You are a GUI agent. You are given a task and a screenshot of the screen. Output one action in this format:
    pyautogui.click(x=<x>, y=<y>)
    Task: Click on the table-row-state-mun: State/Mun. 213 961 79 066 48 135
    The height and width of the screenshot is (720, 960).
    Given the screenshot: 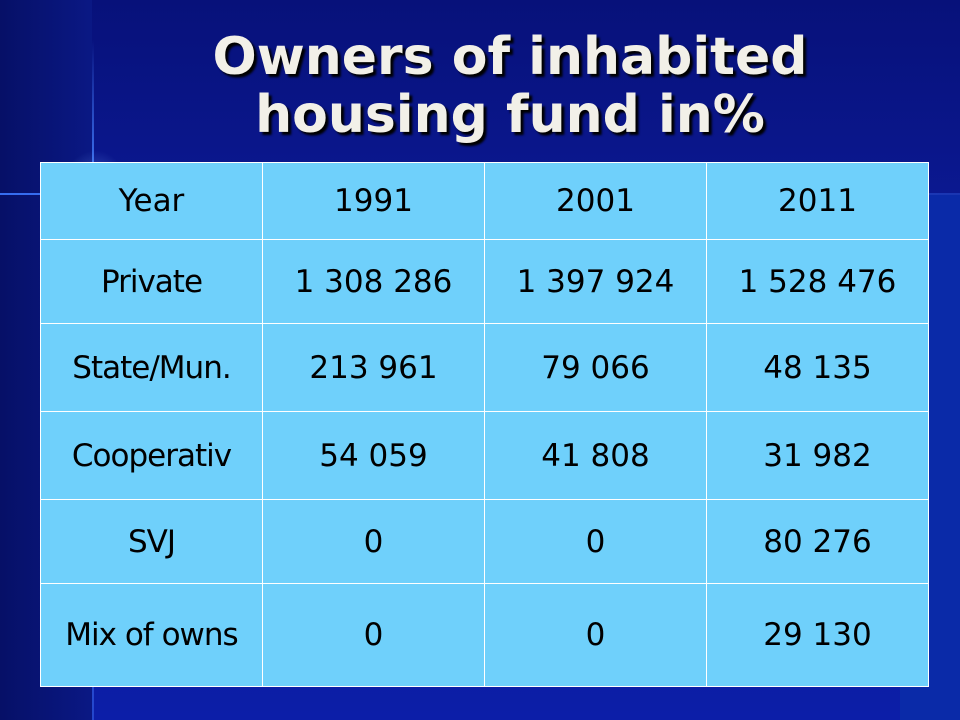 What is the action you would take?
    pyautogui.click(x=484, y=367)
    